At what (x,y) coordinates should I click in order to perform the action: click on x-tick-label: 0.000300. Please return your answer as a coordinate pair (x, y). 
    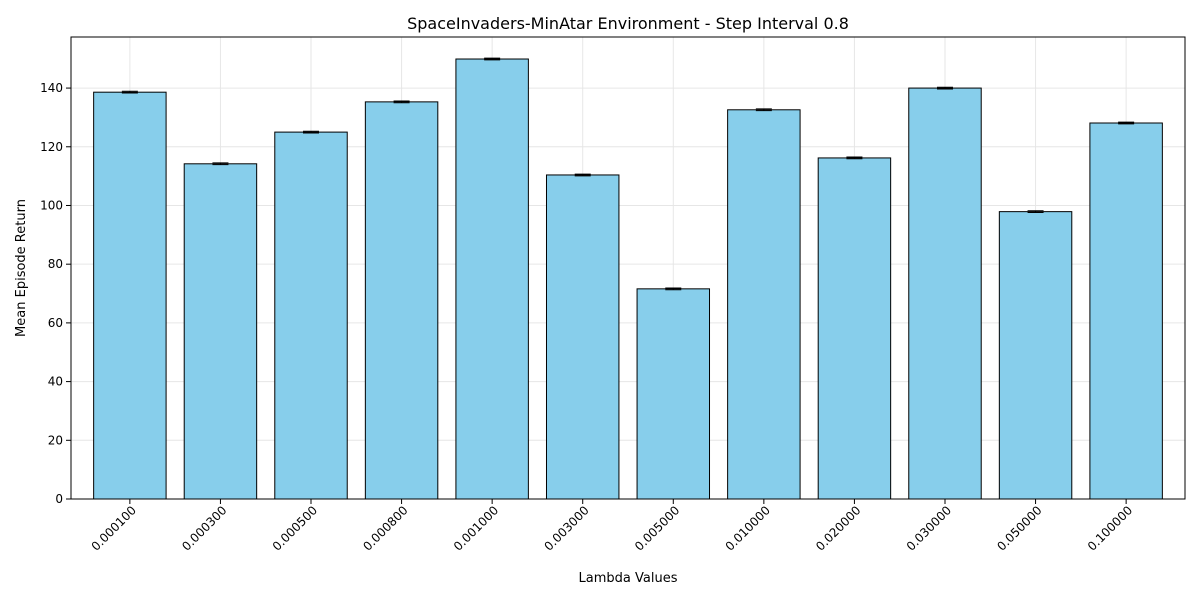
    Looking at the image, I should click on (204, 528).